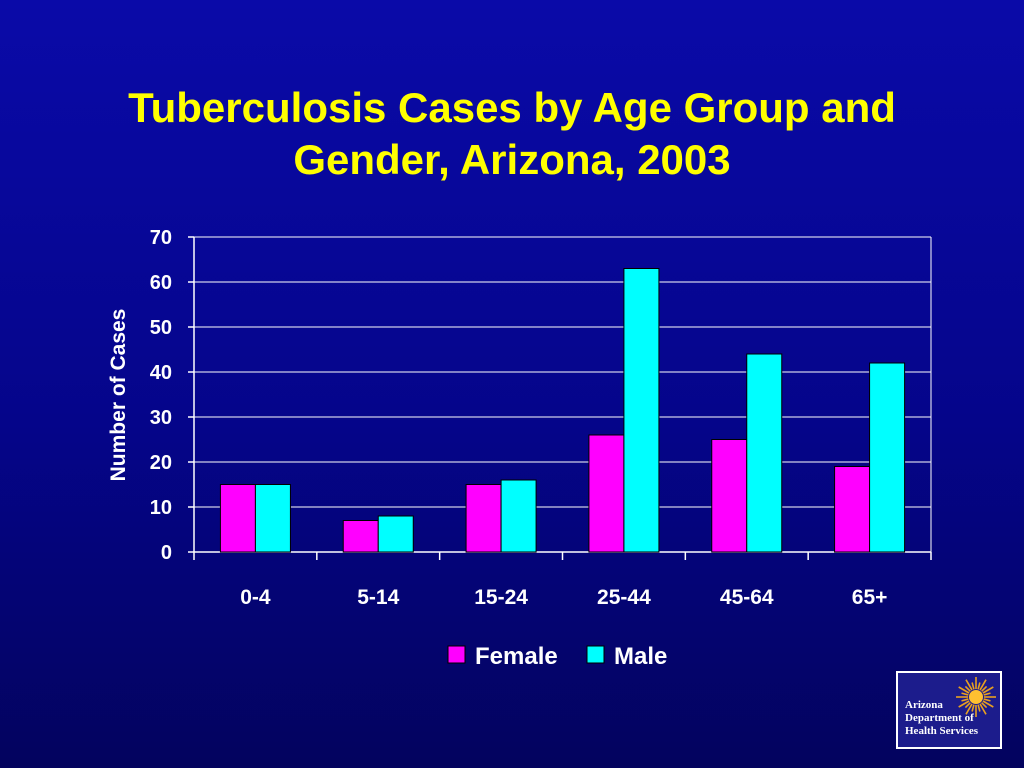  I want to click on y-tick-label: 20, so click(161, 463).